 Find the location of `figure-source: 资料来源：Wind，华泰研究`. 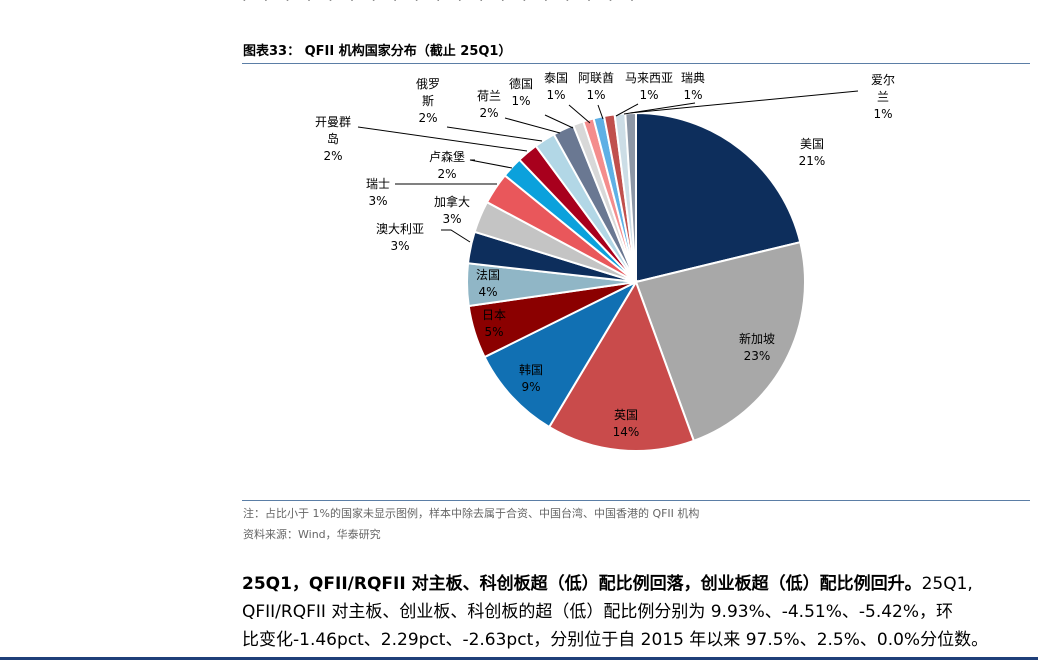

figure-source: 资料来源：Wind，华泰研究 is located at coordinates (312, 534).